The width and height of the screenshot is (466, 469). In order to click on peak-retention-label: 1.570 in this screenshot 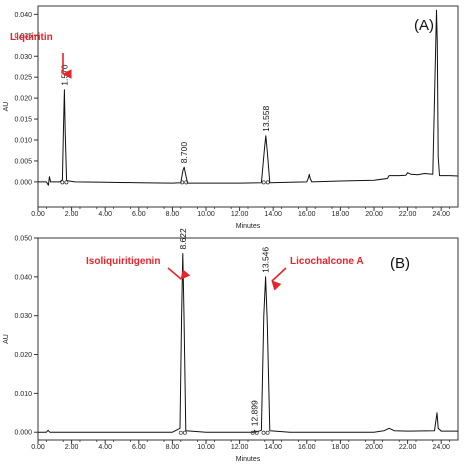, I will do `click(64, 75)`.